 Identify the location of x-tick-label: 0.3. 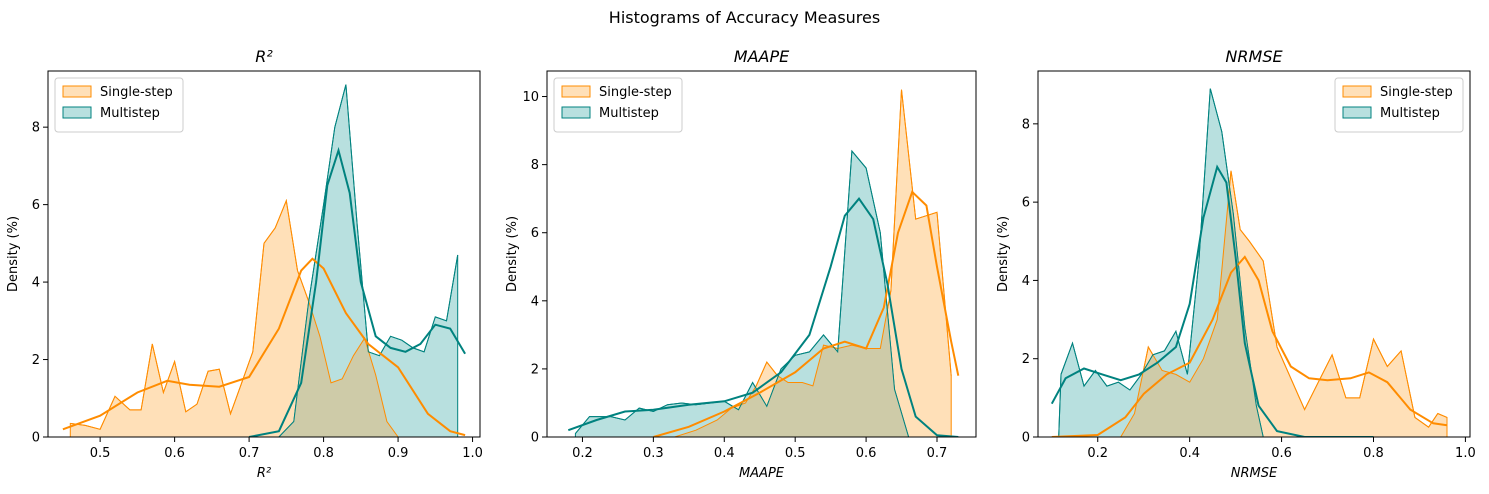
(653, 453).